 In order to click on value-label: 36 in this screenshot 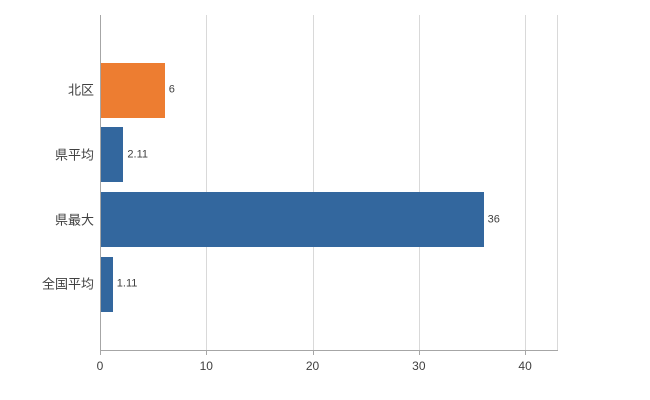, I will do `click(493, 219)`.